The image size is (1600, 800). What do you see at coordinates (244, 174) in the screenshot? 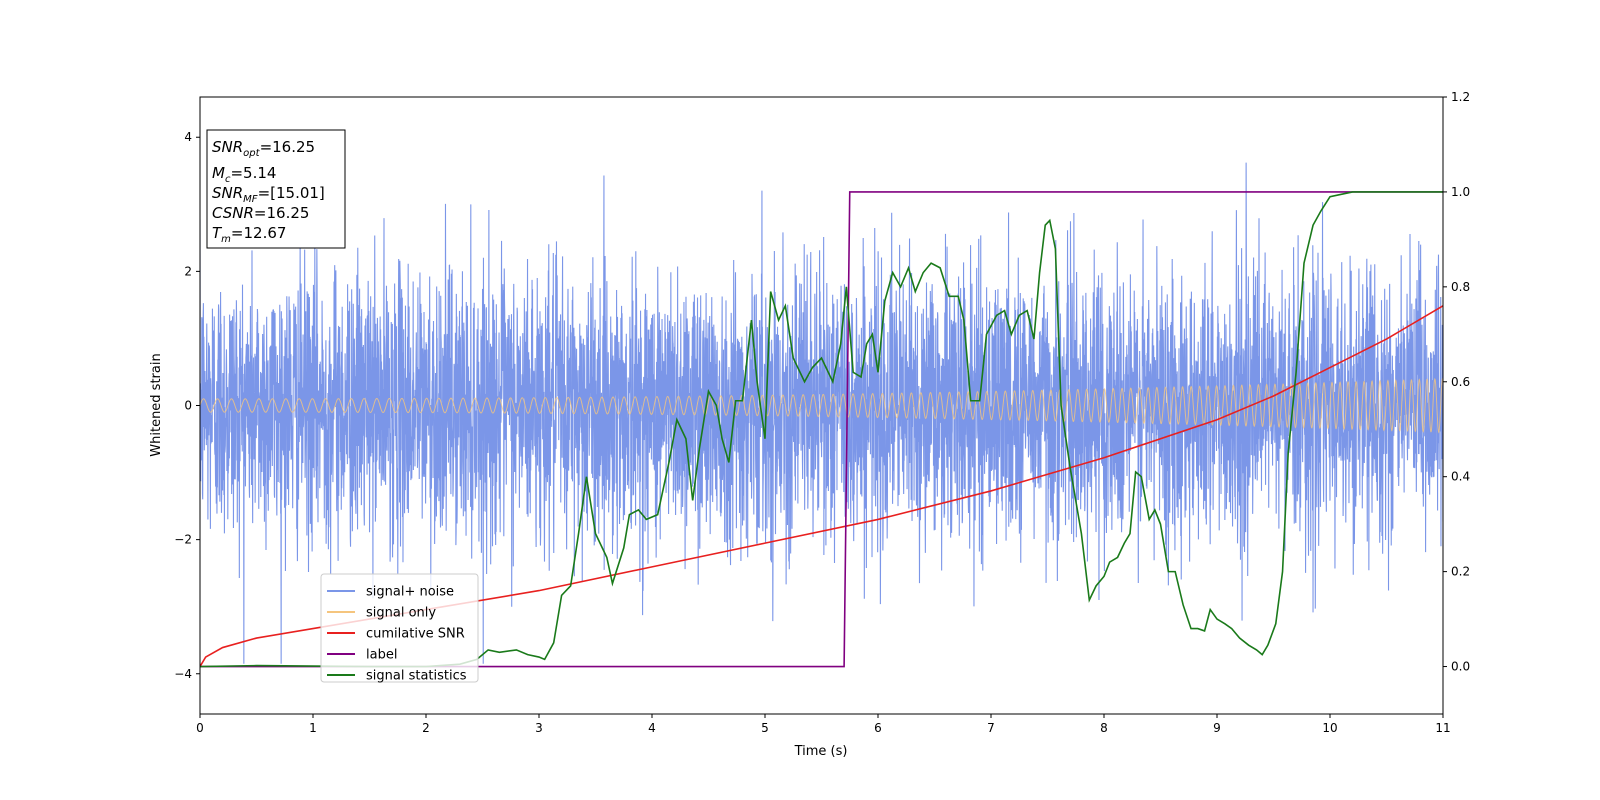
I see `mc-text: Mc=5.14` at bounding box center [244, 174].